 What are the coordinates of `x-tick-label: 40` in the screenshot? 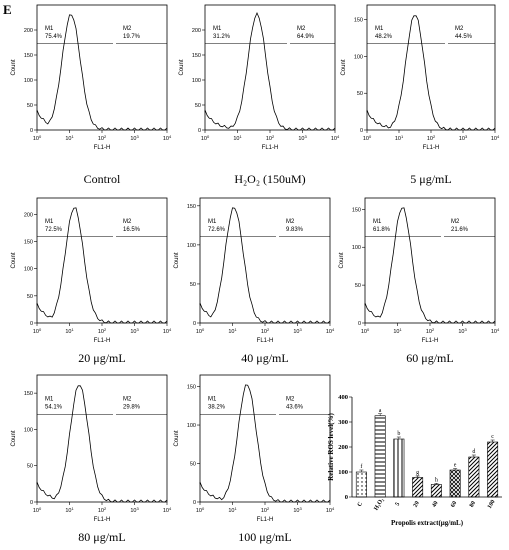 It's located at (435, 504).